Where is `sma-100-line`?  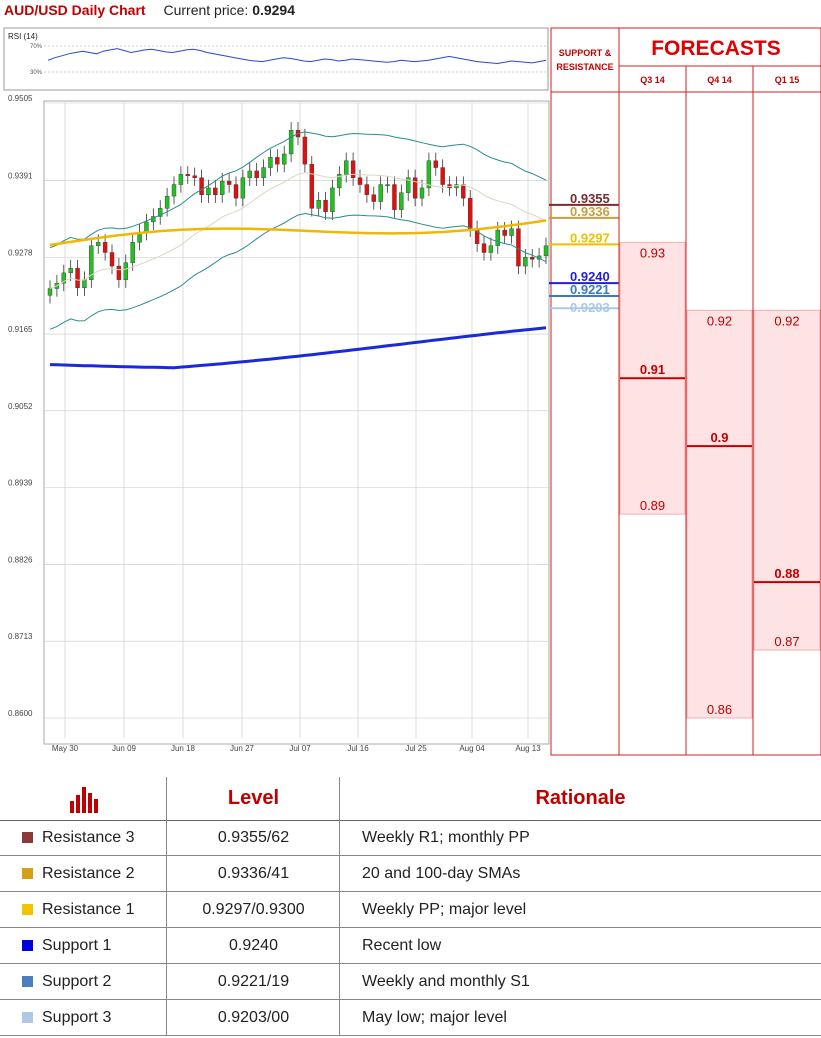
sma-100-line is located at coordinates (298, 233).